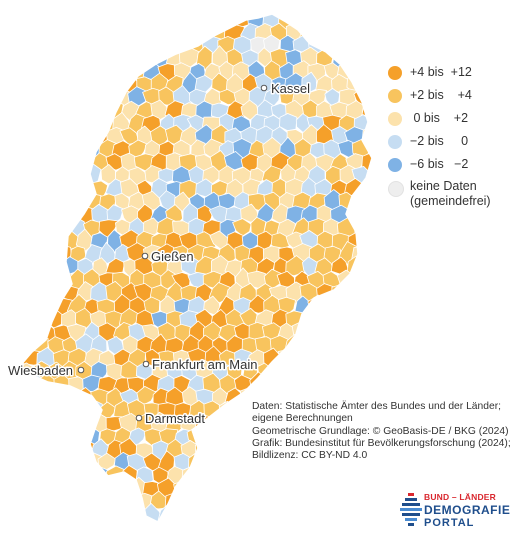 Image resolution: width=510 pixels, height=537 pixels. I want to click on legend-swatch, so click(395, 73).